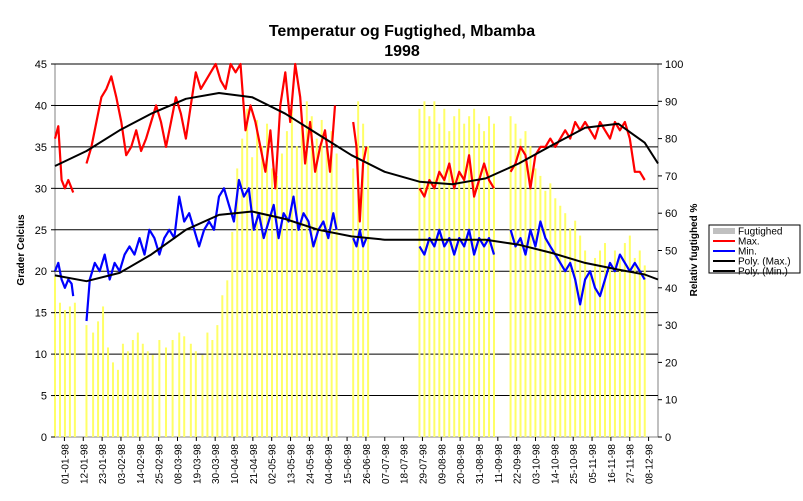 The height and width of the screenshot is (501, 803). What do you see at coordinates (310, 464) in the screenshot?
I see `x-tick-label: 24-05-98` at bounding box center [310, 464].